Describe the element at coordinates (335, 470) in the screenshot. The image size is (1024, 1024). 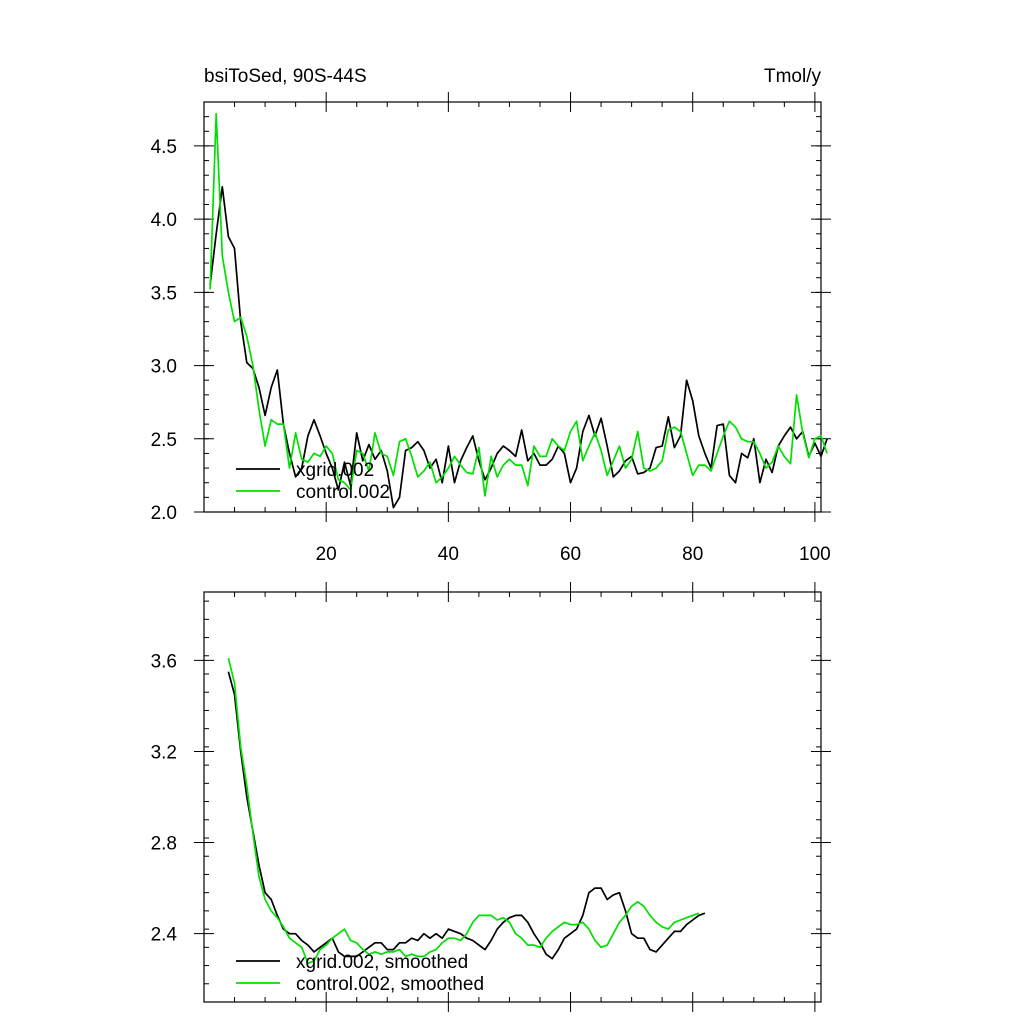
I see `legend-label: xgrid.002` at that location.